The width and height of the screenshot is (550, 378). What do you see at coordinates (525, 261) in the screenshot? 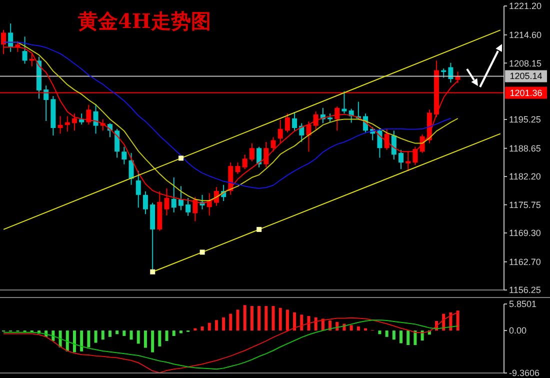
I see `y-tick-label: 1162.70` at bounding box center [525, 261].